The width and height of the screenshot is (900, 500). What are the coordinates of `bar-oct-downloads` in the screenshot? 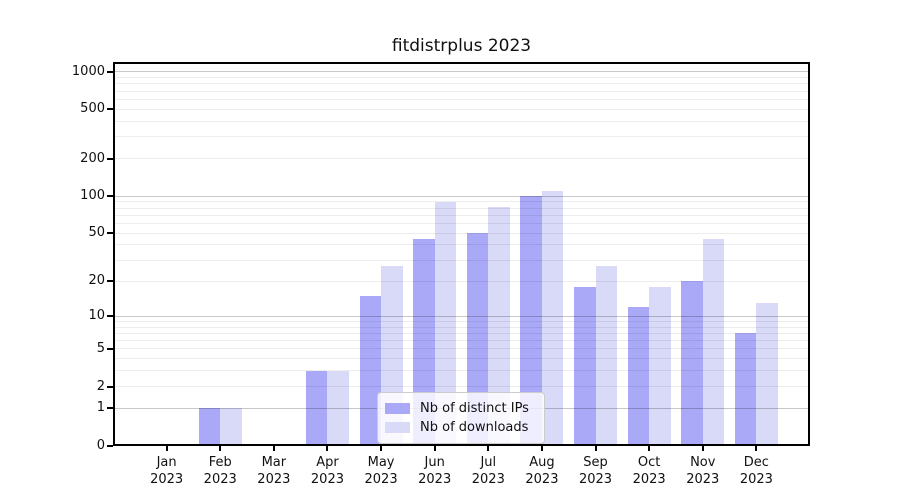 It's located at (660, 366).